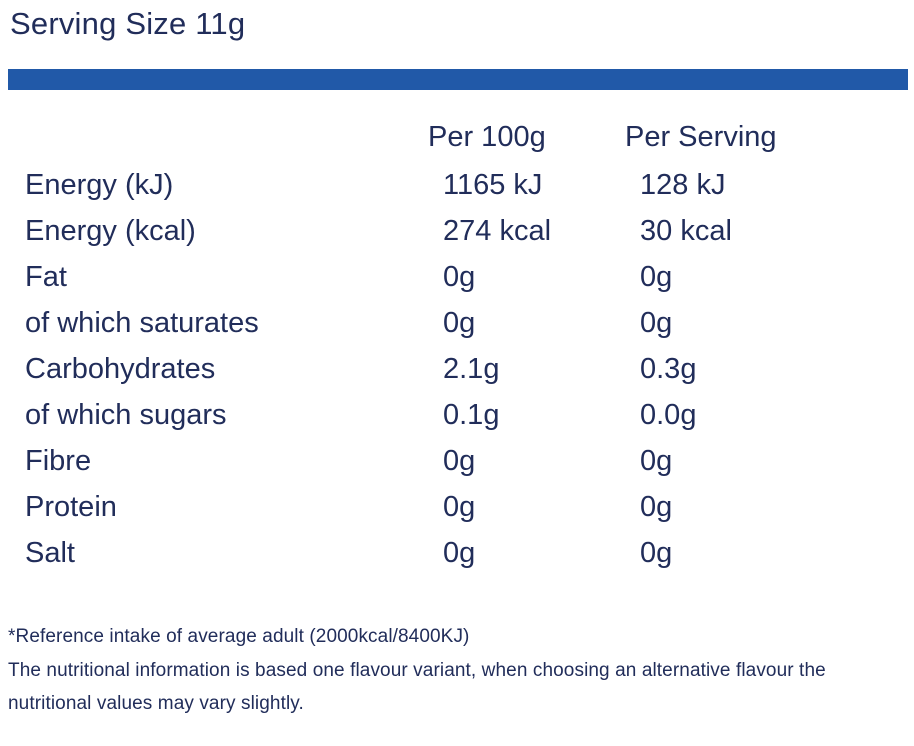  Describe the element at coordinates (46, 276) in the screenshot. I see `nutrient-label: Fat` at that location.